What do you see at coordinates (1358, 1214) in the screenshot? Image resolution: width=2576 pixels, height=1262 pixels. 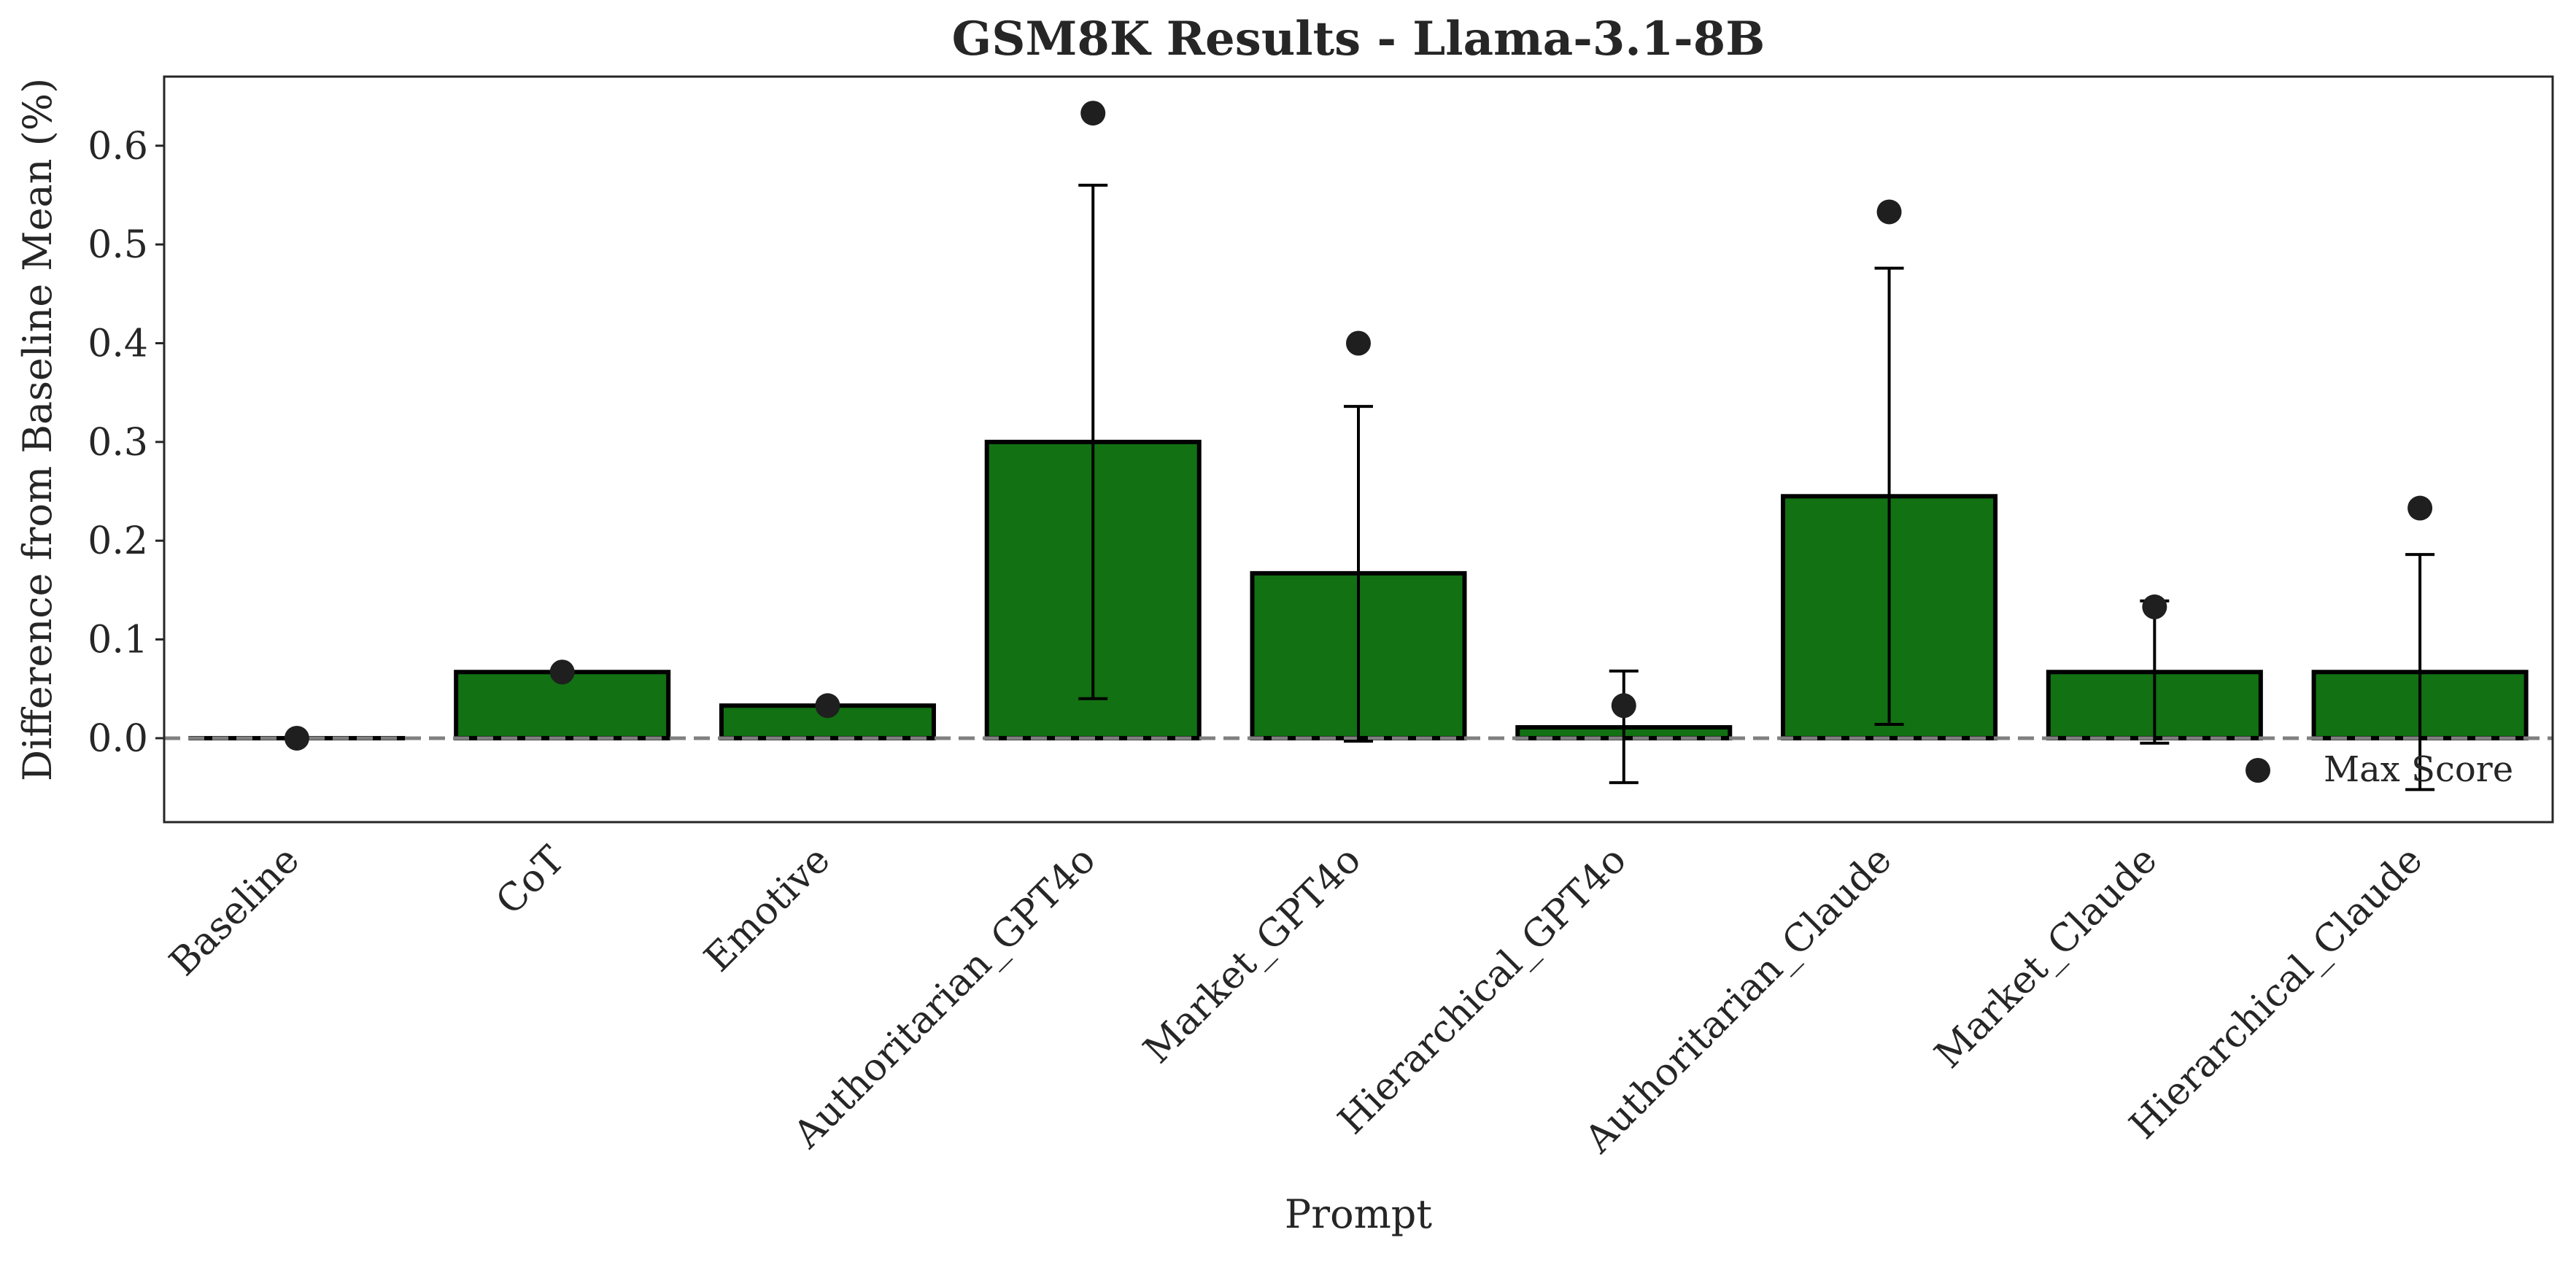 I see `x-axis-label: Prompt` at bounding box center [1358, 1214].